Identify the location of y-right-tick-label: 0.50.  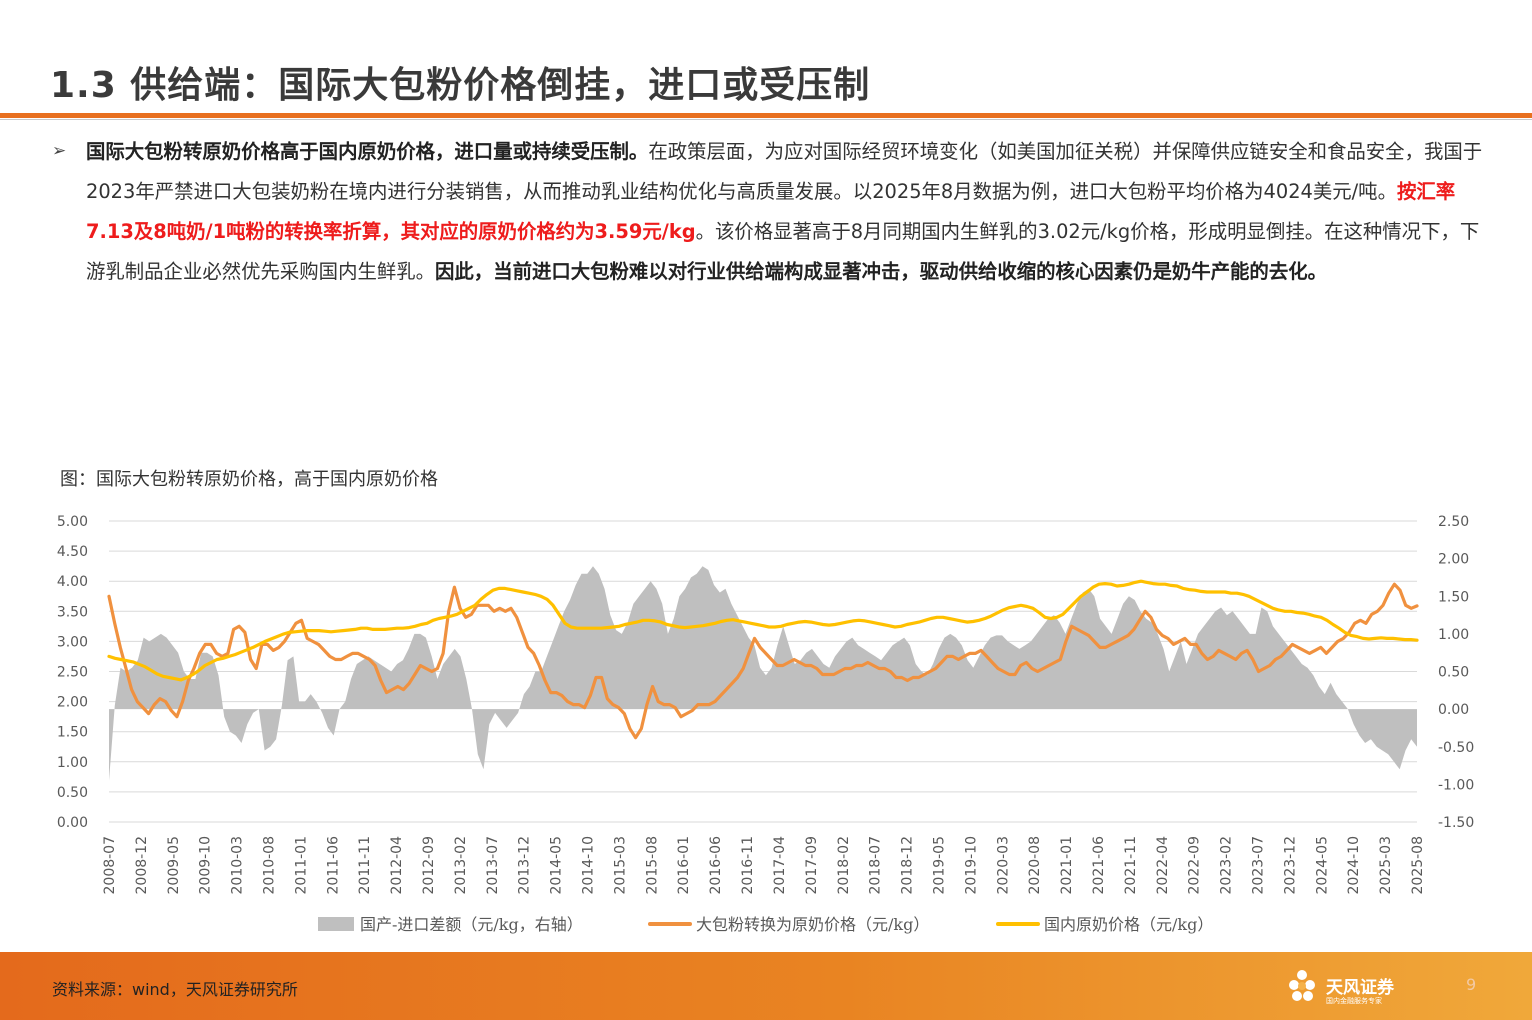
(1453, 673).